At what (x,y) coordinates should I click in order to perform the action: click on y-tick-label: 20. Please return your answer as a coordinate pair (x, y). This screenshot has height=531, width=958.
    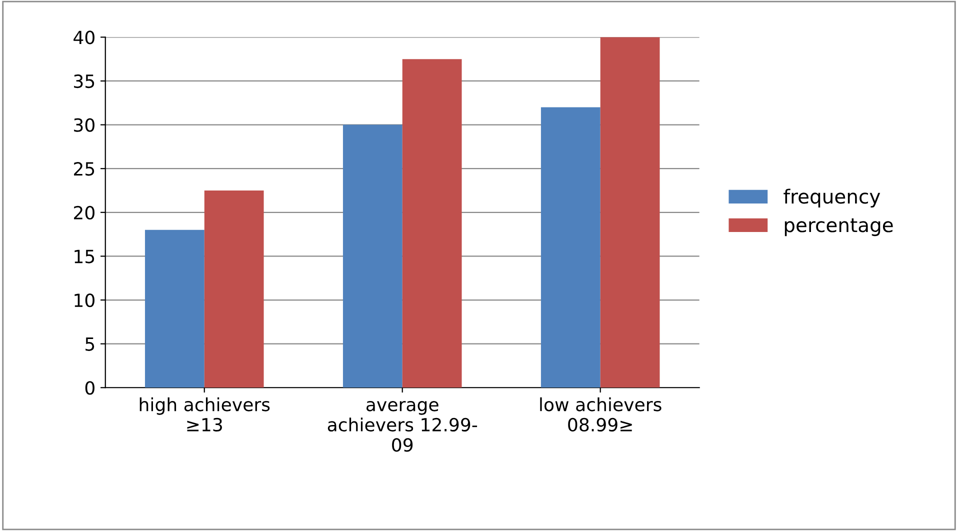
    Looking at the image, I should click on (84, 213).